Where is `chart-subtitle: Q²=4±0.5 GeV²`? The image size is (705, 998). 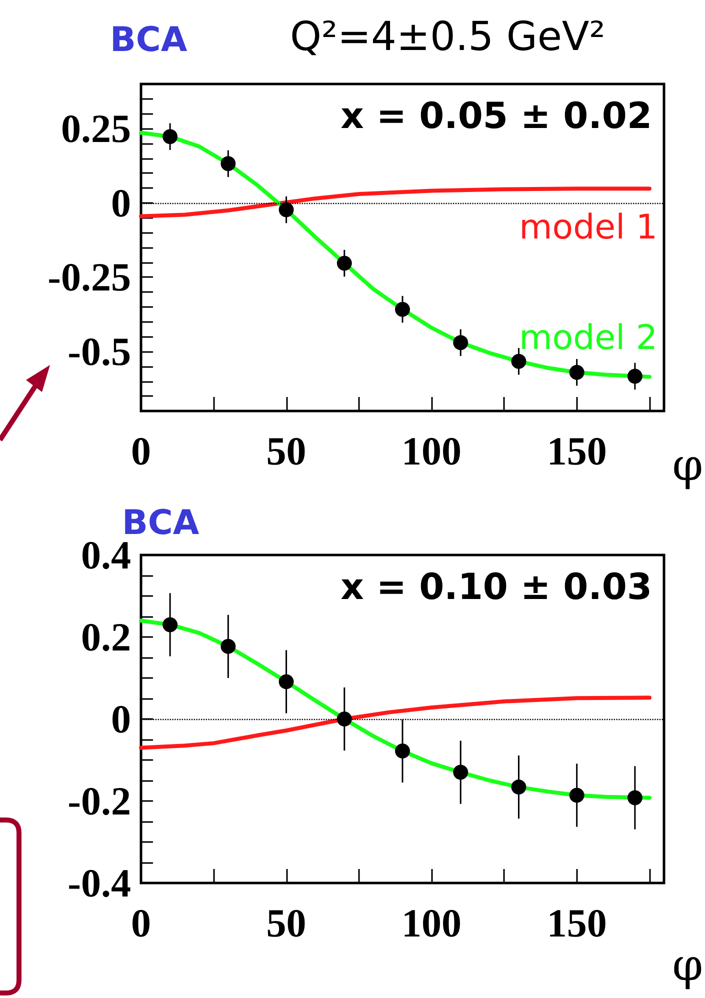 chart-subtitle: Q²=4±0.5 GeV² is located at coordinates (448, 37).